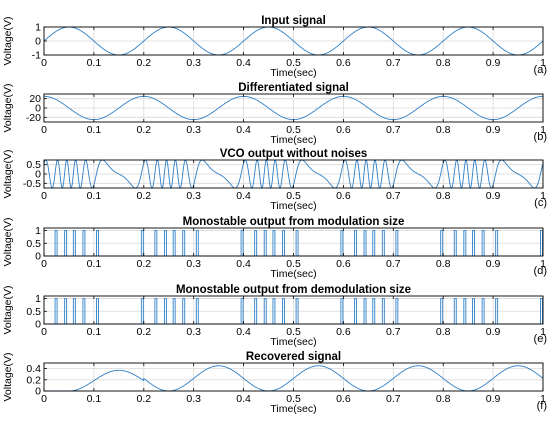  I want to click on y-tick-label: -20, so click(33, 118).